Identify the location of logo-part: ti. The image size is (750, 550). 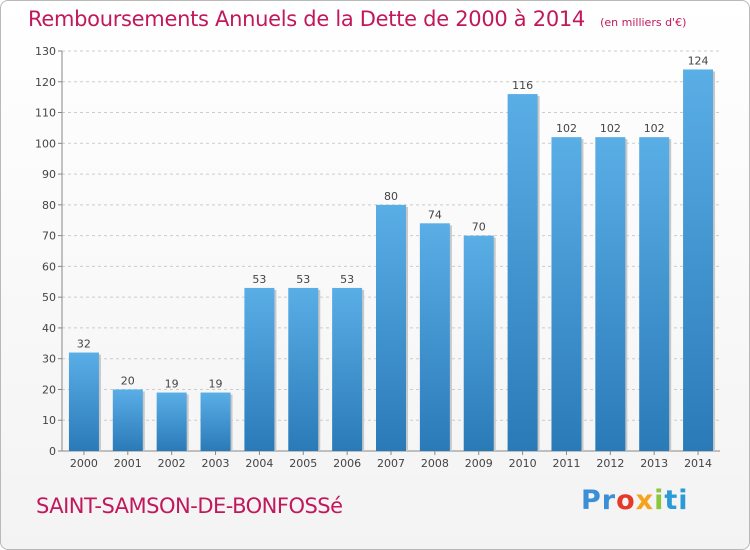
(676, 500).